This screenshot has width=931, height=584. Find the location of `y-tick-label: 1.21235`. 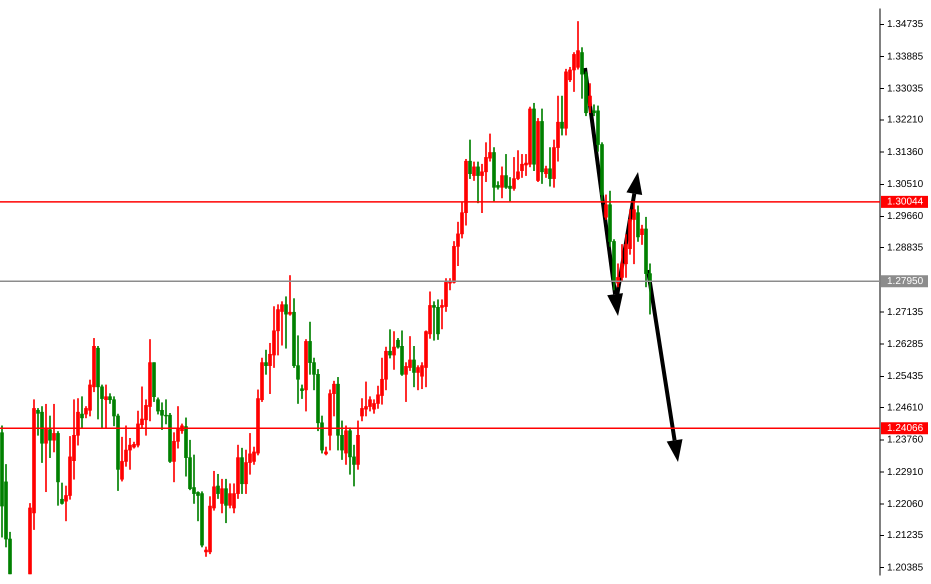

y-tick-label: 1.21235 is located at coordinates (905, 536).